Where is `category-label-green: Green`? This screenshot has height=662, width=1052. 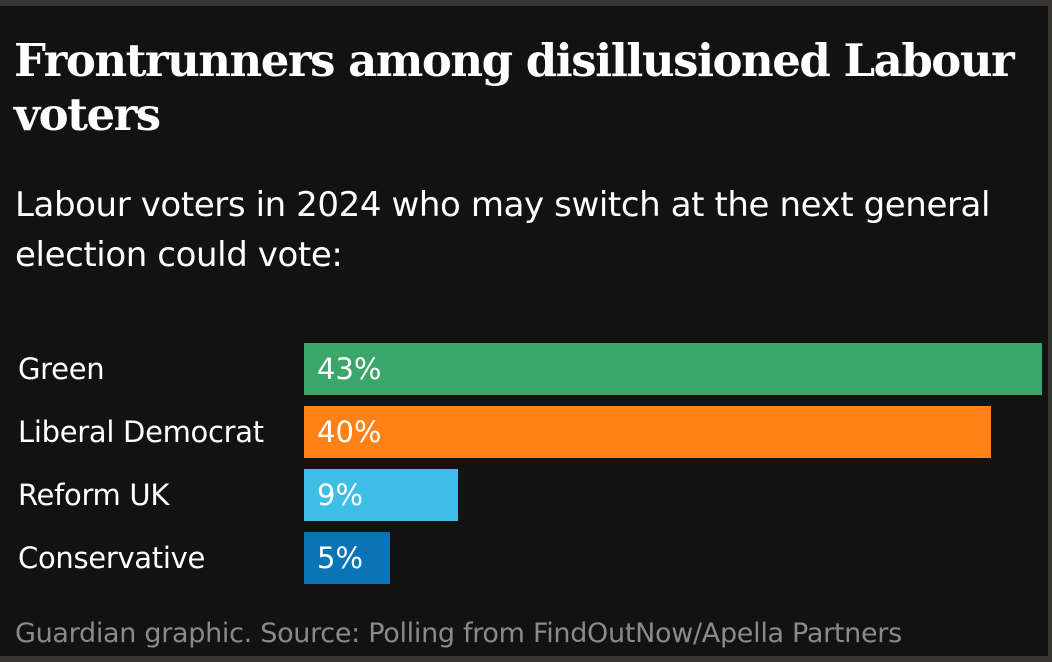 category-label-green: Green is located at coordinates (61, 369).